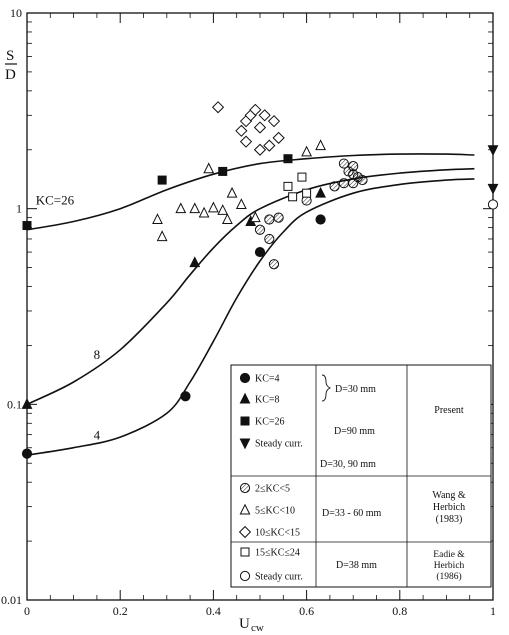 The height and width of the screenshot is (635, 509). Describe the element at coordinates (11, 65) in the screenshot. I see `y-axis-title: S D` at that location.